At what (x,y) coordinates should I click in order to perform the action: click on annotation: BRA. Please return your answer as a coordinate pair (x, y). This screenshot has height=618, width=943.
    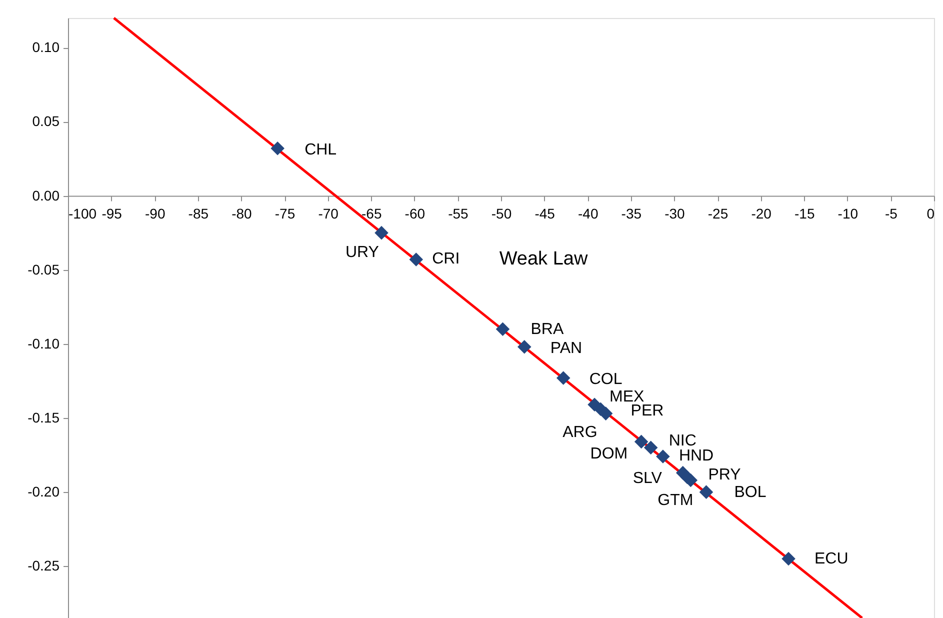
    Looking at the image, I should click on (547, 329).